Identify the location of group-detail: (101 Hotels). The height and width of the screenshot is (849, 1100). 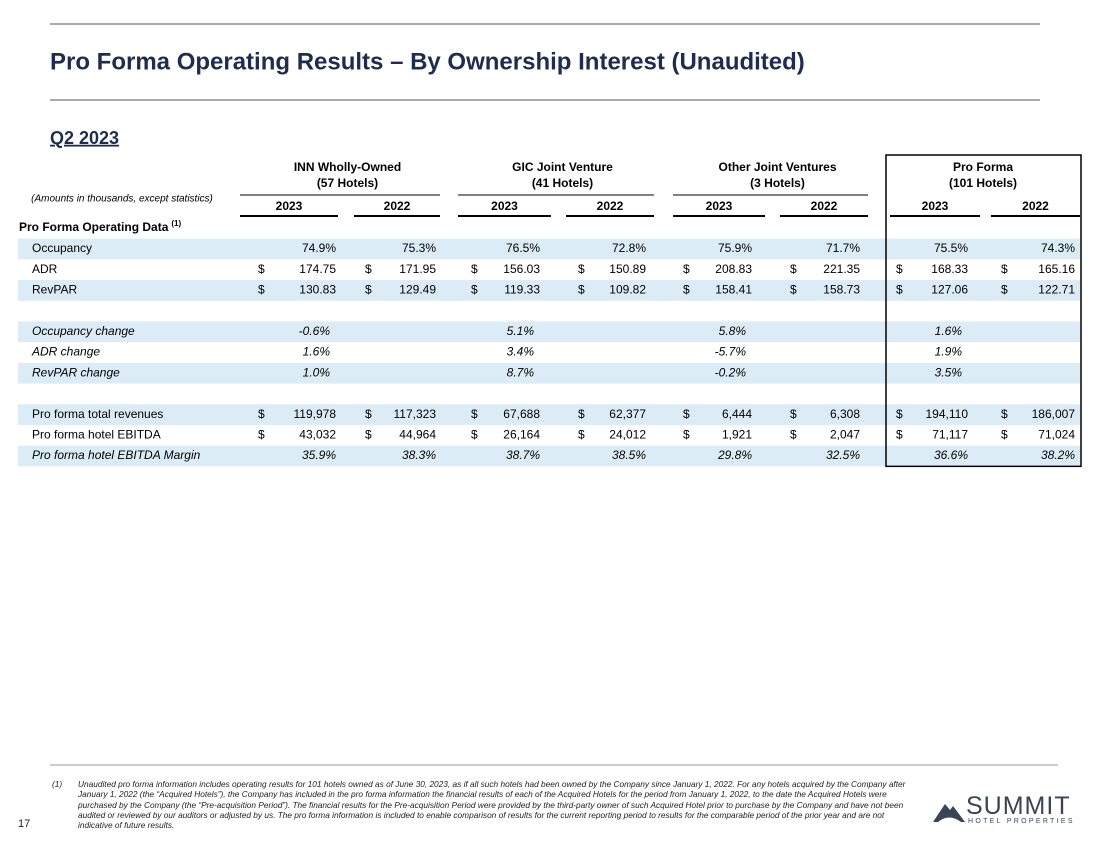
(983, 183).